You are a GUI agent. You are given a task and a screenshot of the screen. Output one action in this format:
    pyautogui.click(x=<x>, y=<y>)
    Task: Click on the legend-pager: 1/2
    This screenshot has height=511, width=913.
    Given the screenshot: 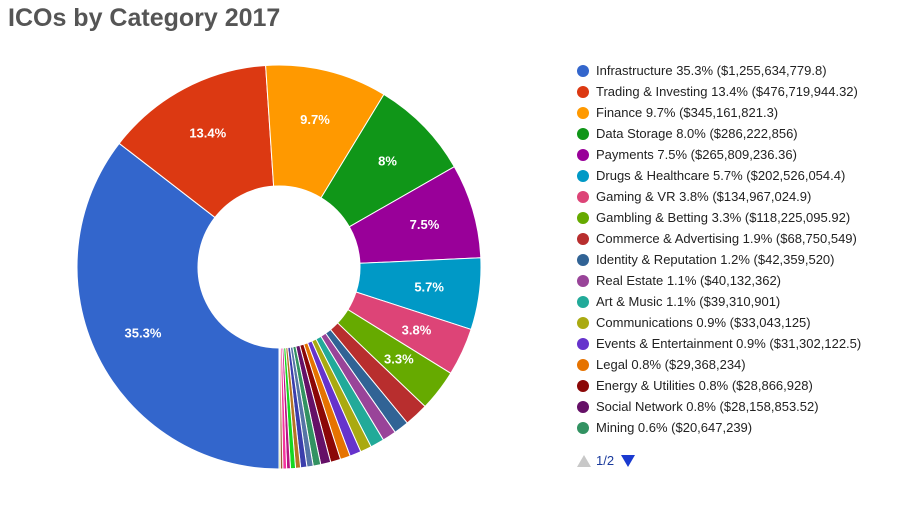 What is the action you would take?
    pyautogui.click(x=606, y=460)
    